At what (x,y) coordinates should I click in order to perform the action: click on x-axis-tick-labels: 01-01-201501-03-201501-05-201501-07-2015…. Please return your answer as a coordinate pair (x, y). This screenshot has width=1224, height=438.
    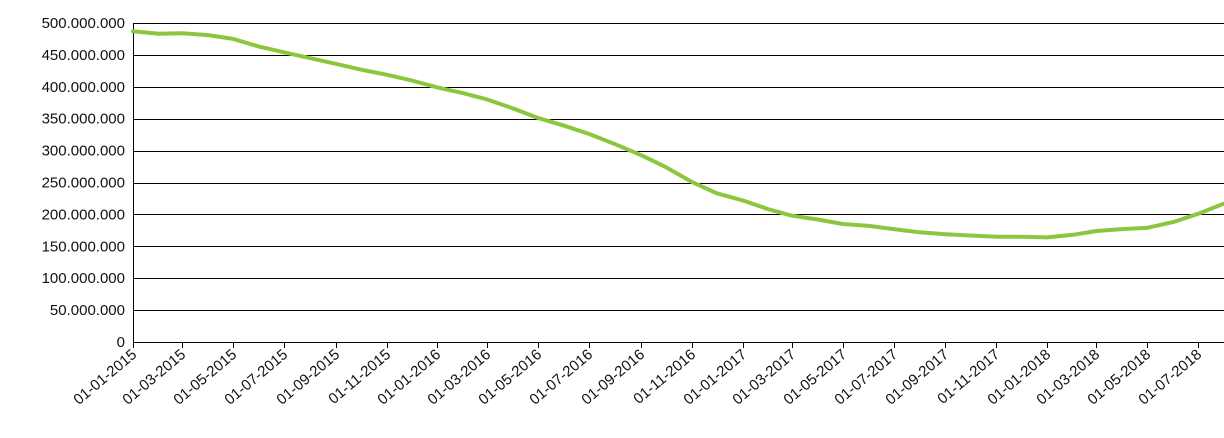
    Looking at the image, I should click on (637, 377).